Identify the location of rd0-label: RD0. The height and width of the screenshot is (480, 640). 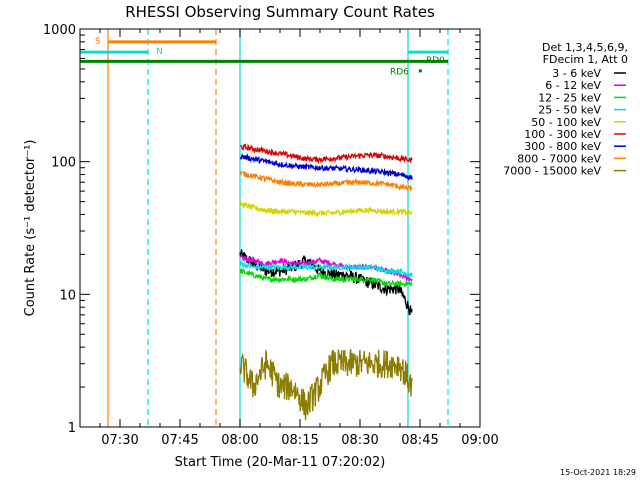
(435, 61).